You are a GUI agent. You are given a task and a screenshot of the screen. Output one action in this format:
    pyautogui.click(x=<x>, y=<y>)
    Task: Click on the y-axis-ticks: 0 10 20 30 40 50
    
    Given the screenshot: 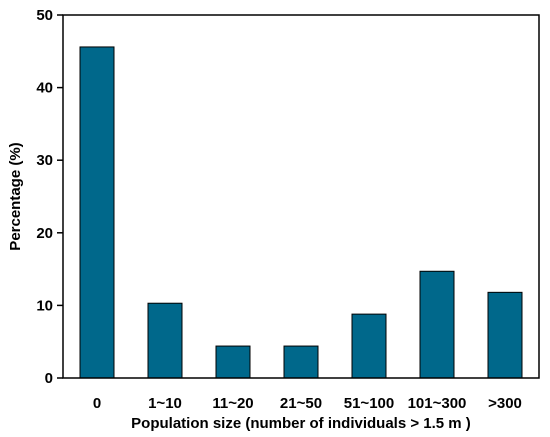 What is the action you would take?
    pyautogui.click(x=49, y=197)
    